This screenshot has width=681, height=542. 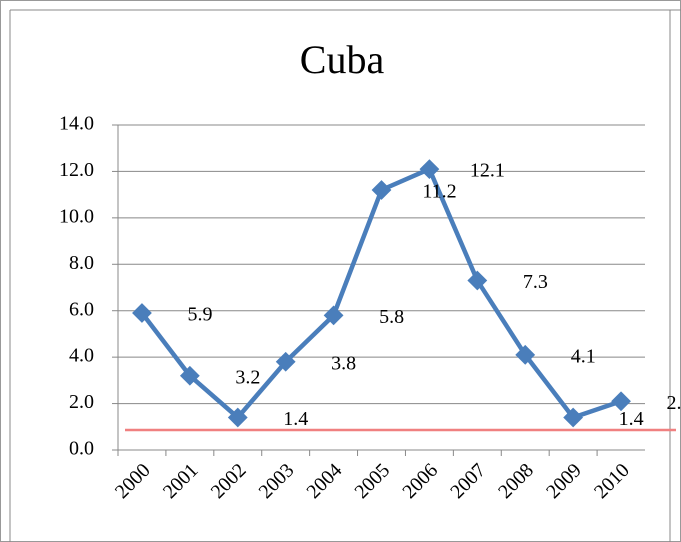 I want to click on y-tick-label: 0.0, so click(x=81, y=449).